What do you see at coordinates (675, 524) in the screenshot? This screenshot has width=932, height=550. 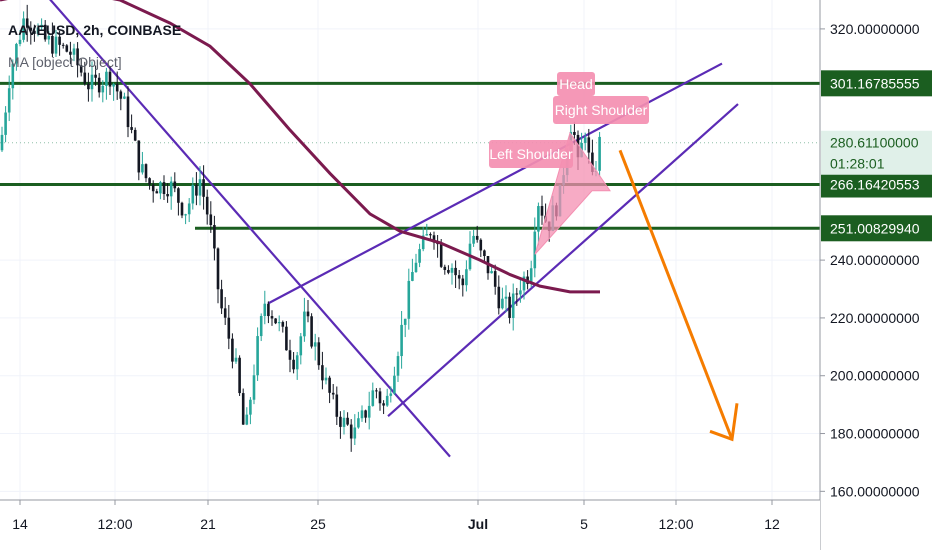 I see `time-tick-label: 12:00` at bounding box center [675, 524].